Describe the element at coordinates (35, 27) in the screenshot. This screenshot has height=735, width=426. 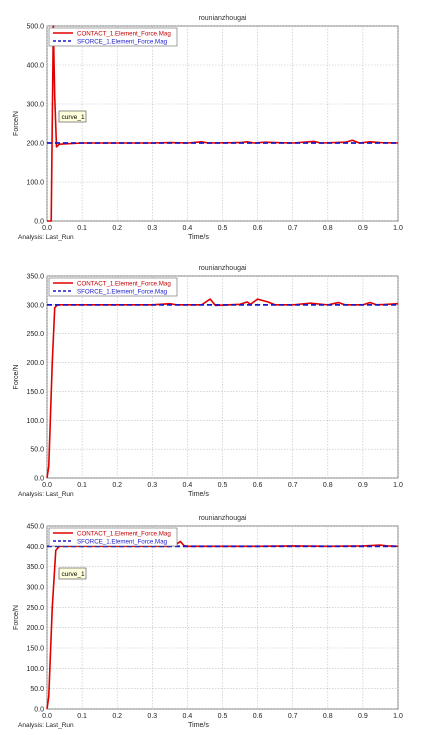
I see `y-tick-label: 500.0` at that location.